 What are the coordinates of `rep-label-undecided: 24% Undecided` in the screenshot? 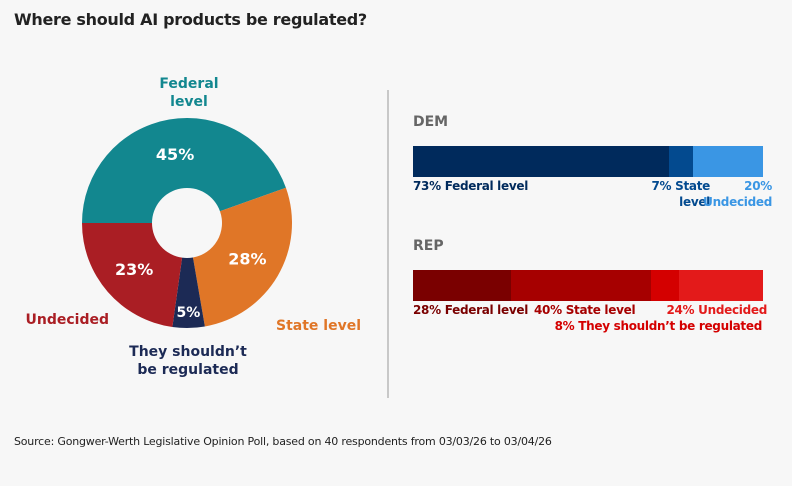 It's located at (716, 310).